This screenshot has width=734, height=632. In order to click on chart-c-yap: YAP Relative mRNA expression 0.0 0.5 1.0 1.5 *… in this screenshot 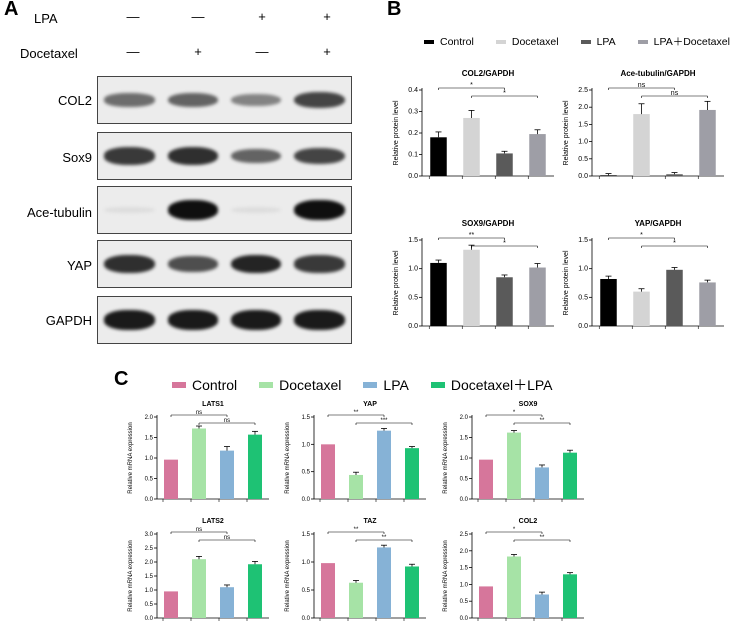, I will do `click(355, 452)`.